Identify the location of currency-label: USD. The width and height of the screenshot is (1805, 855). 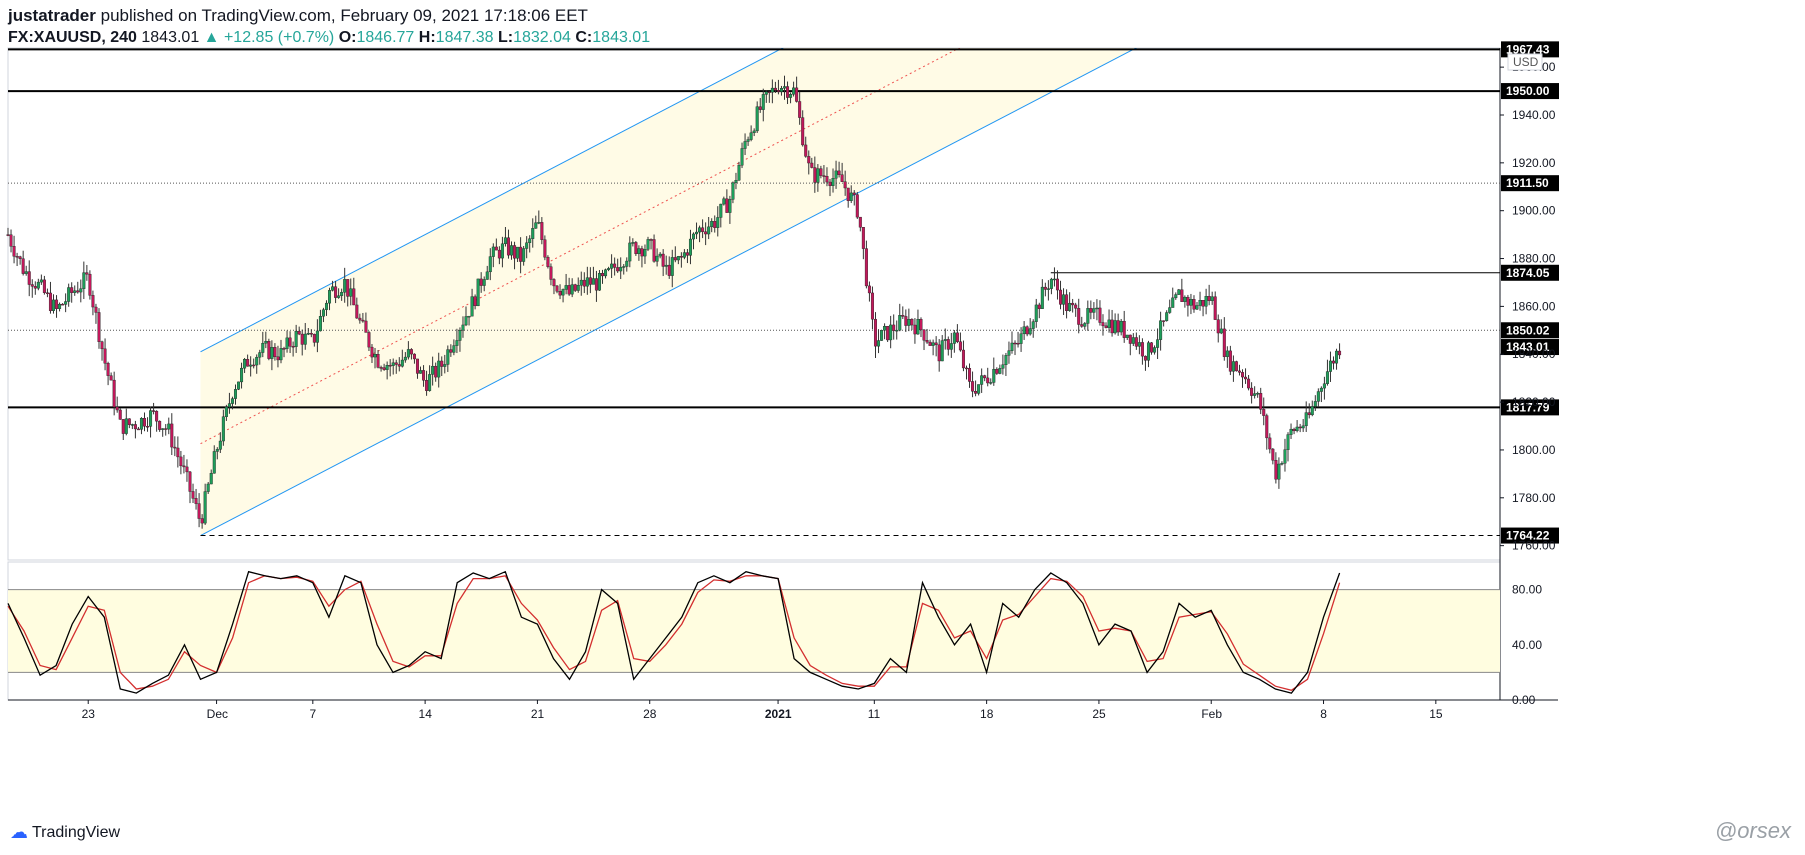
(1526, 62).